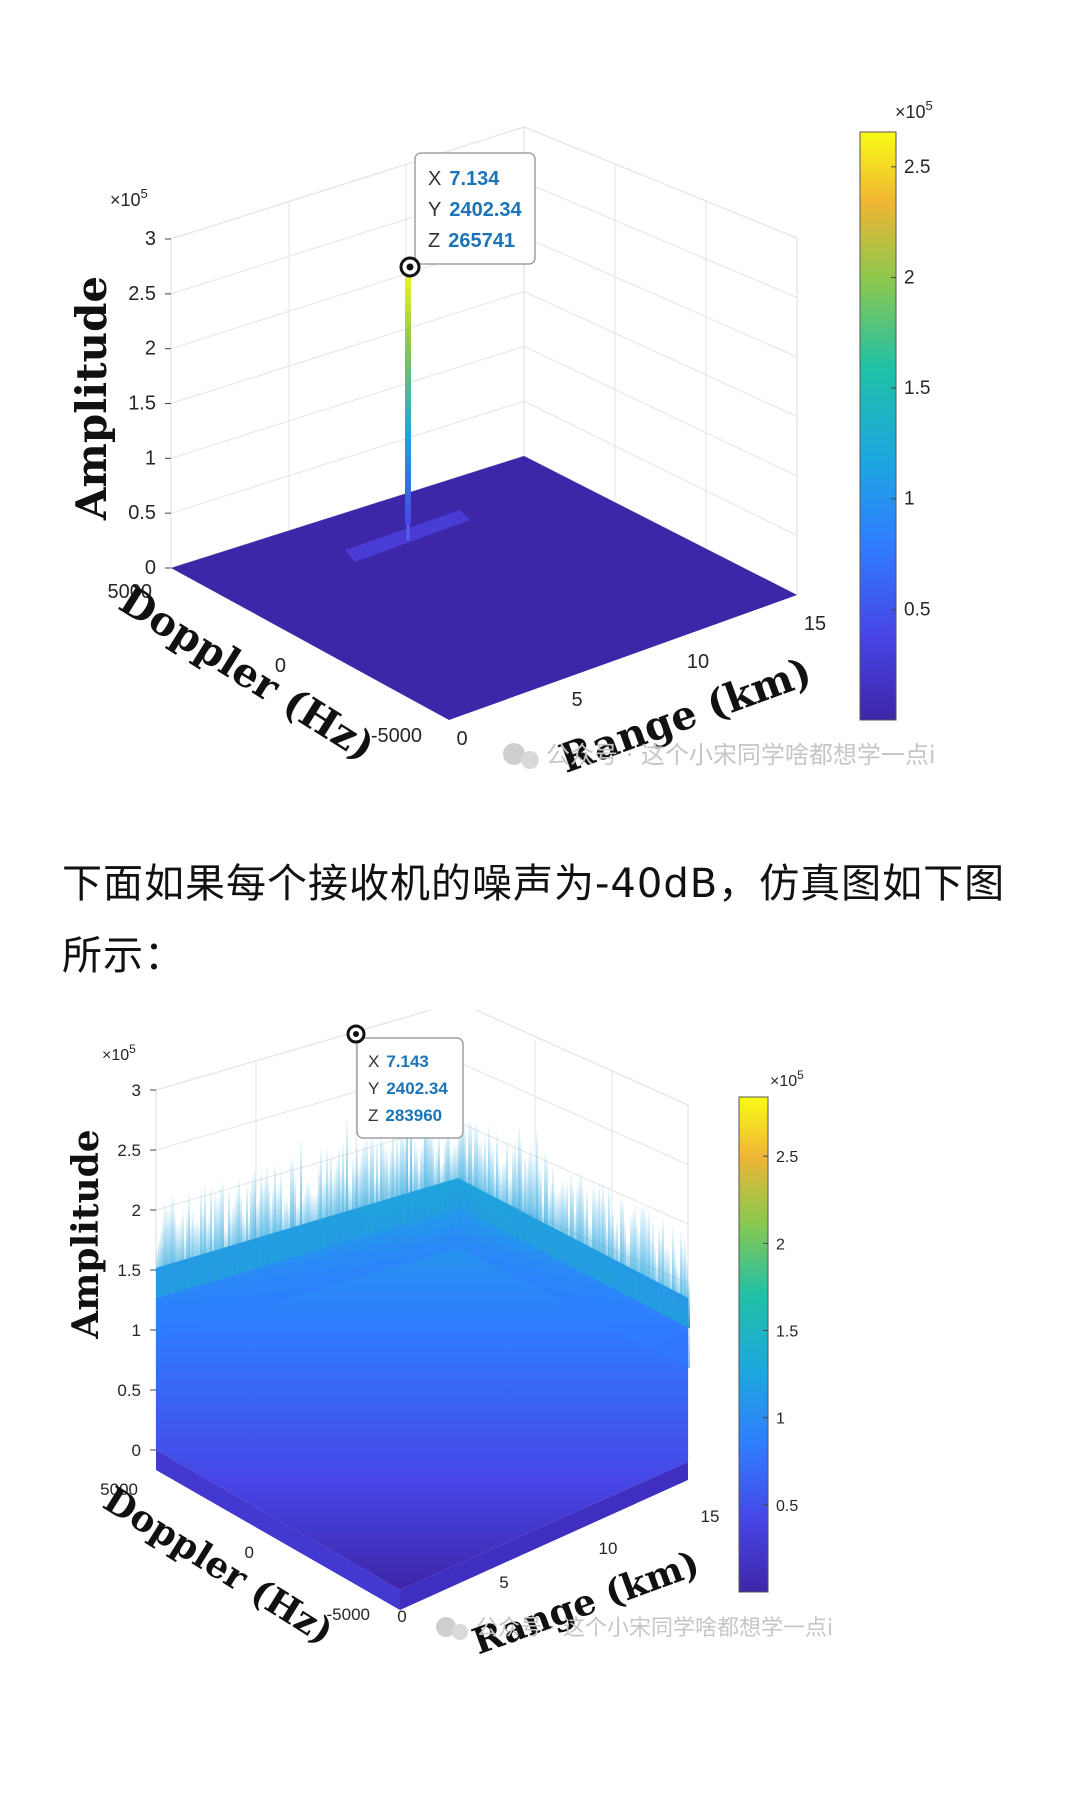 The image size is (1080, 1800). What do you see at coordinates (464, 179) in the screenshot?
I see `svg-text:X7.134: X 7.134` at bounding box center [464, 179].